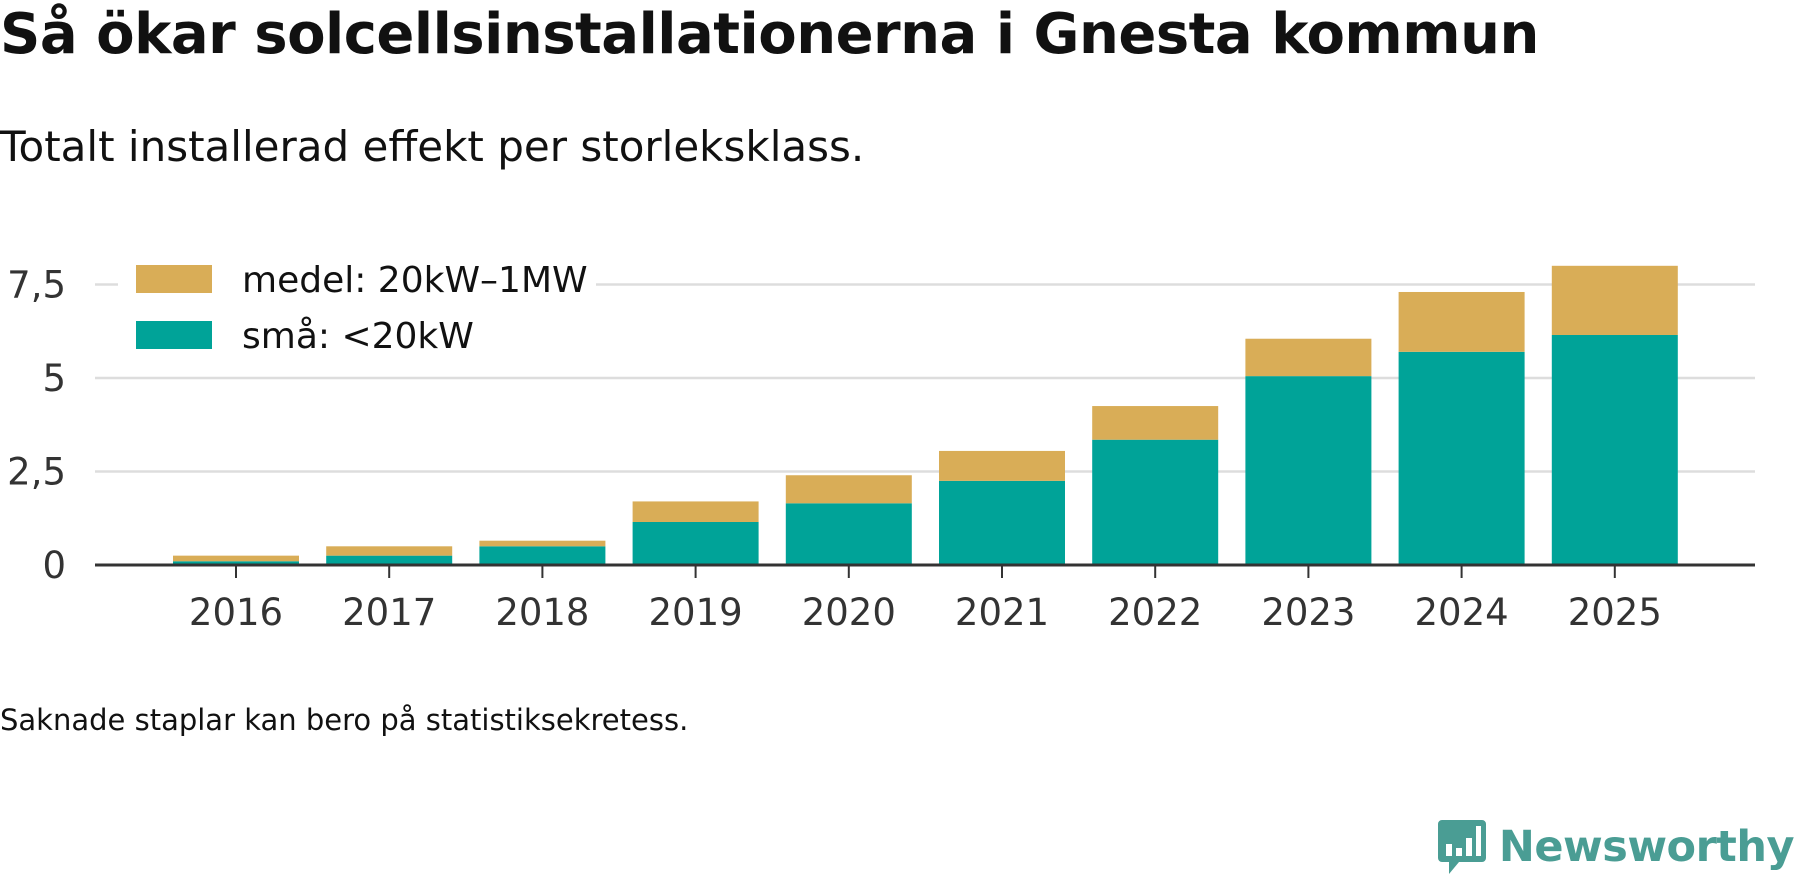  Describe the element at coordinates (1155, 612) in the screenshot. I see `x-tick-label: 2022` at that location.